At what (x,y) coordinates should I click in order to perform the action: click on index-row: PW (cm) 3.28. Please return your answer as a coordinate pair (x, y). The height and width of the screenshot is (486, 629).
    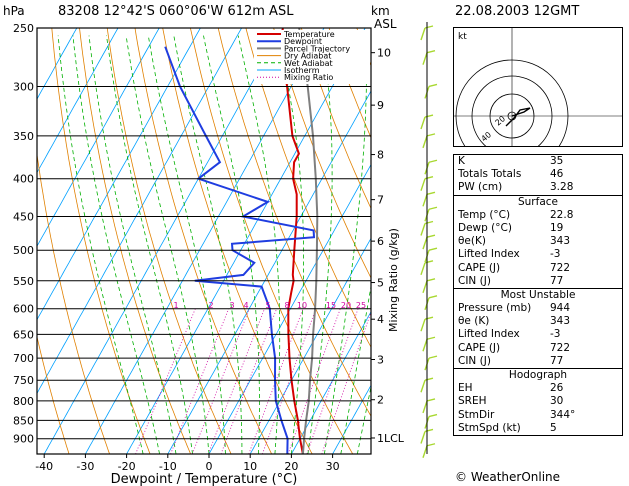
    Looking at the image, I should click on (538, 187).